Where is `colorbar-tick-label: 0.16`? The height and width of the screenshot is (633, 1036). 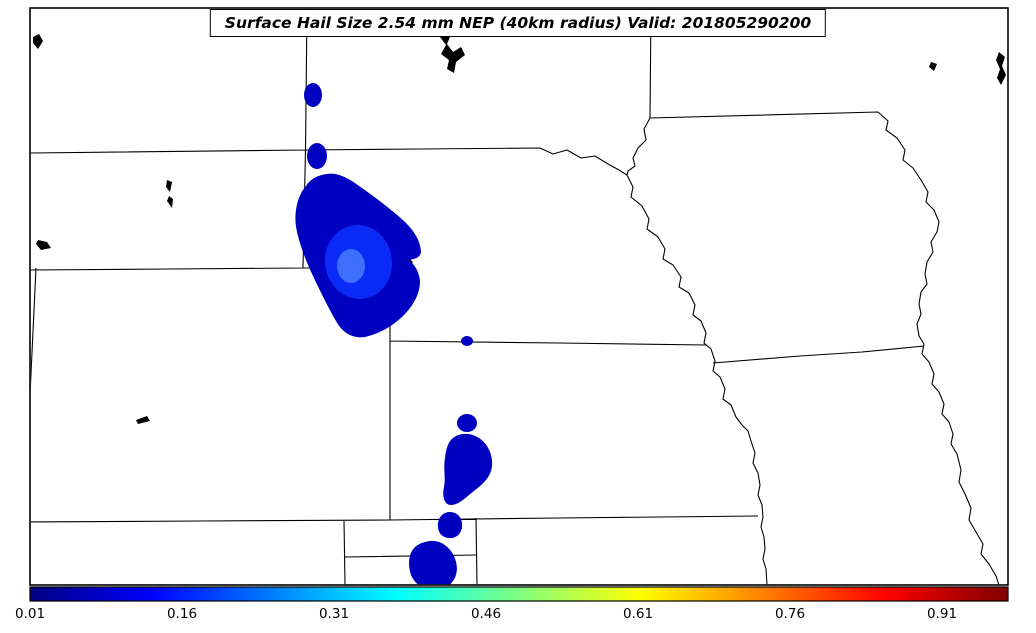
colorbar-tick-label: 0.16 is located at coordinates (182, 614).